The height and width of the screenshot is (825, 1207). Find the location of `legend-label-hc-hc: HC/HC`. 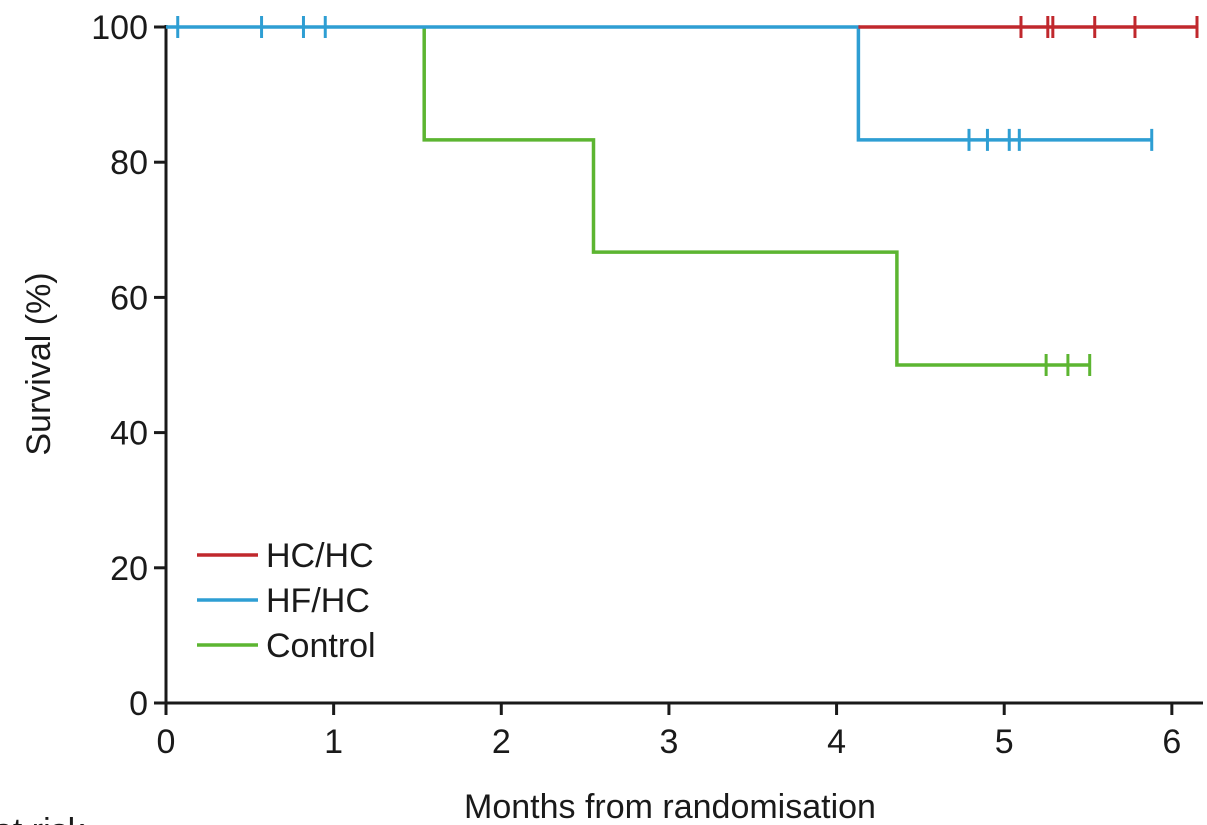

legend-label-hc-hc: HC/HC is located at coordinates (320, 556).